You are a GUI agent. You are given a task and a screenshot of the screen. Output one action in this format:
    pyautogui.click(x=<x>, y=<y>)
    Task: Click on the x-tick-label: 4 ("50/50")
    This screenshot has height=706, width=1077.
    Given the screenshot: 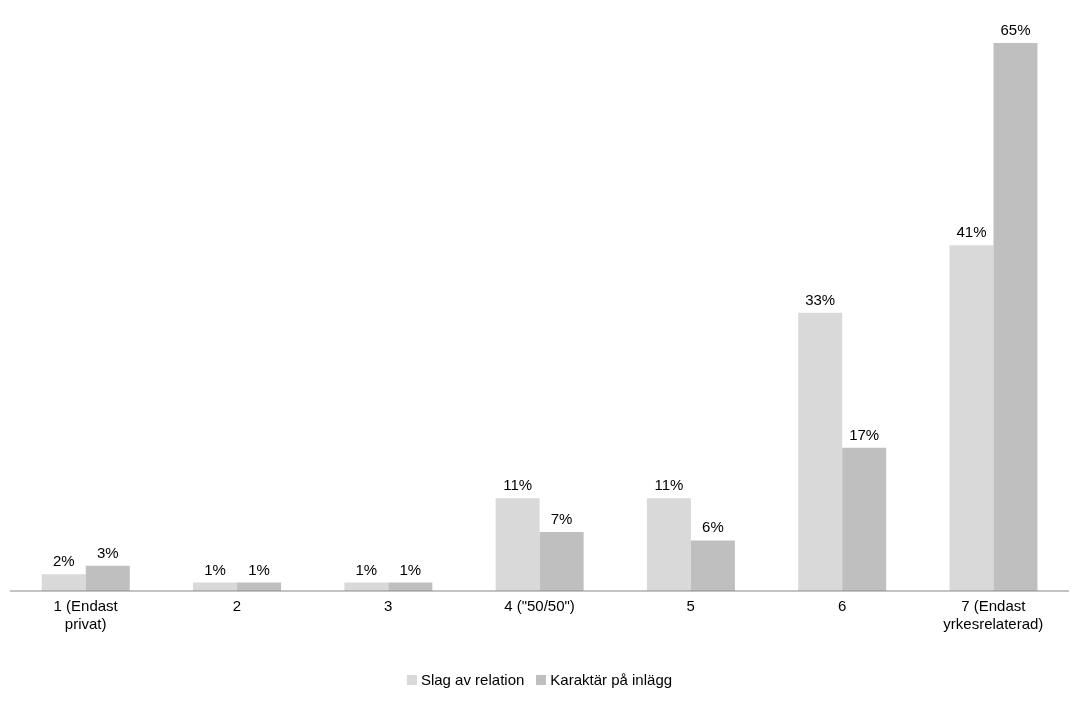 What is the action you would take?
    pyautogui.click(x=539, y=605)
    